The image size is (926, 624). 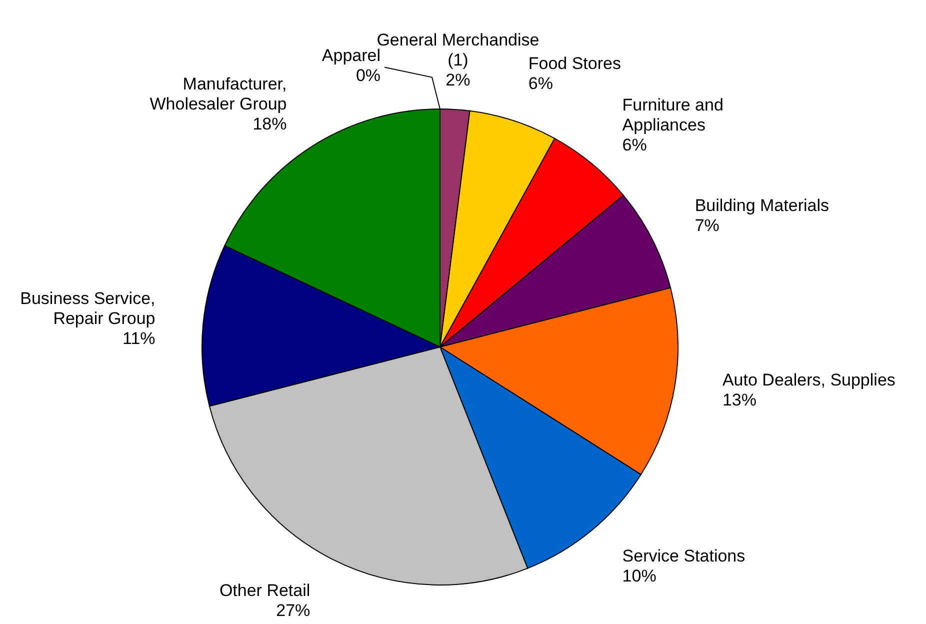 What do you see at coordinates (351, 56) in the screenshot?
I see `category-label: Apparel` at bounding box center [351, 56].